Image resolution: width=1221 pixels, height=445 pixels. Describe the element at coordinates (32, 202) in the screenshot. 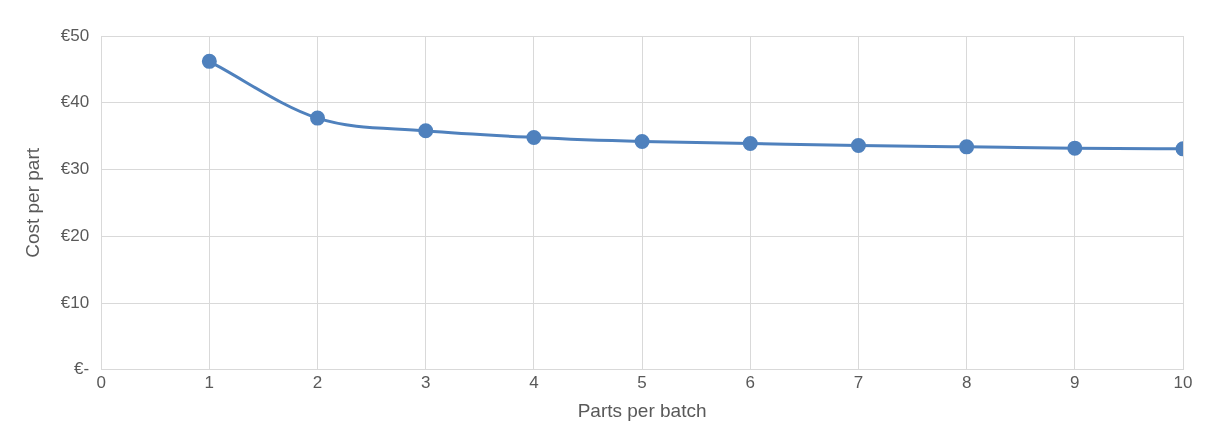

I see `y-axis-title: Cost per part` at that location.